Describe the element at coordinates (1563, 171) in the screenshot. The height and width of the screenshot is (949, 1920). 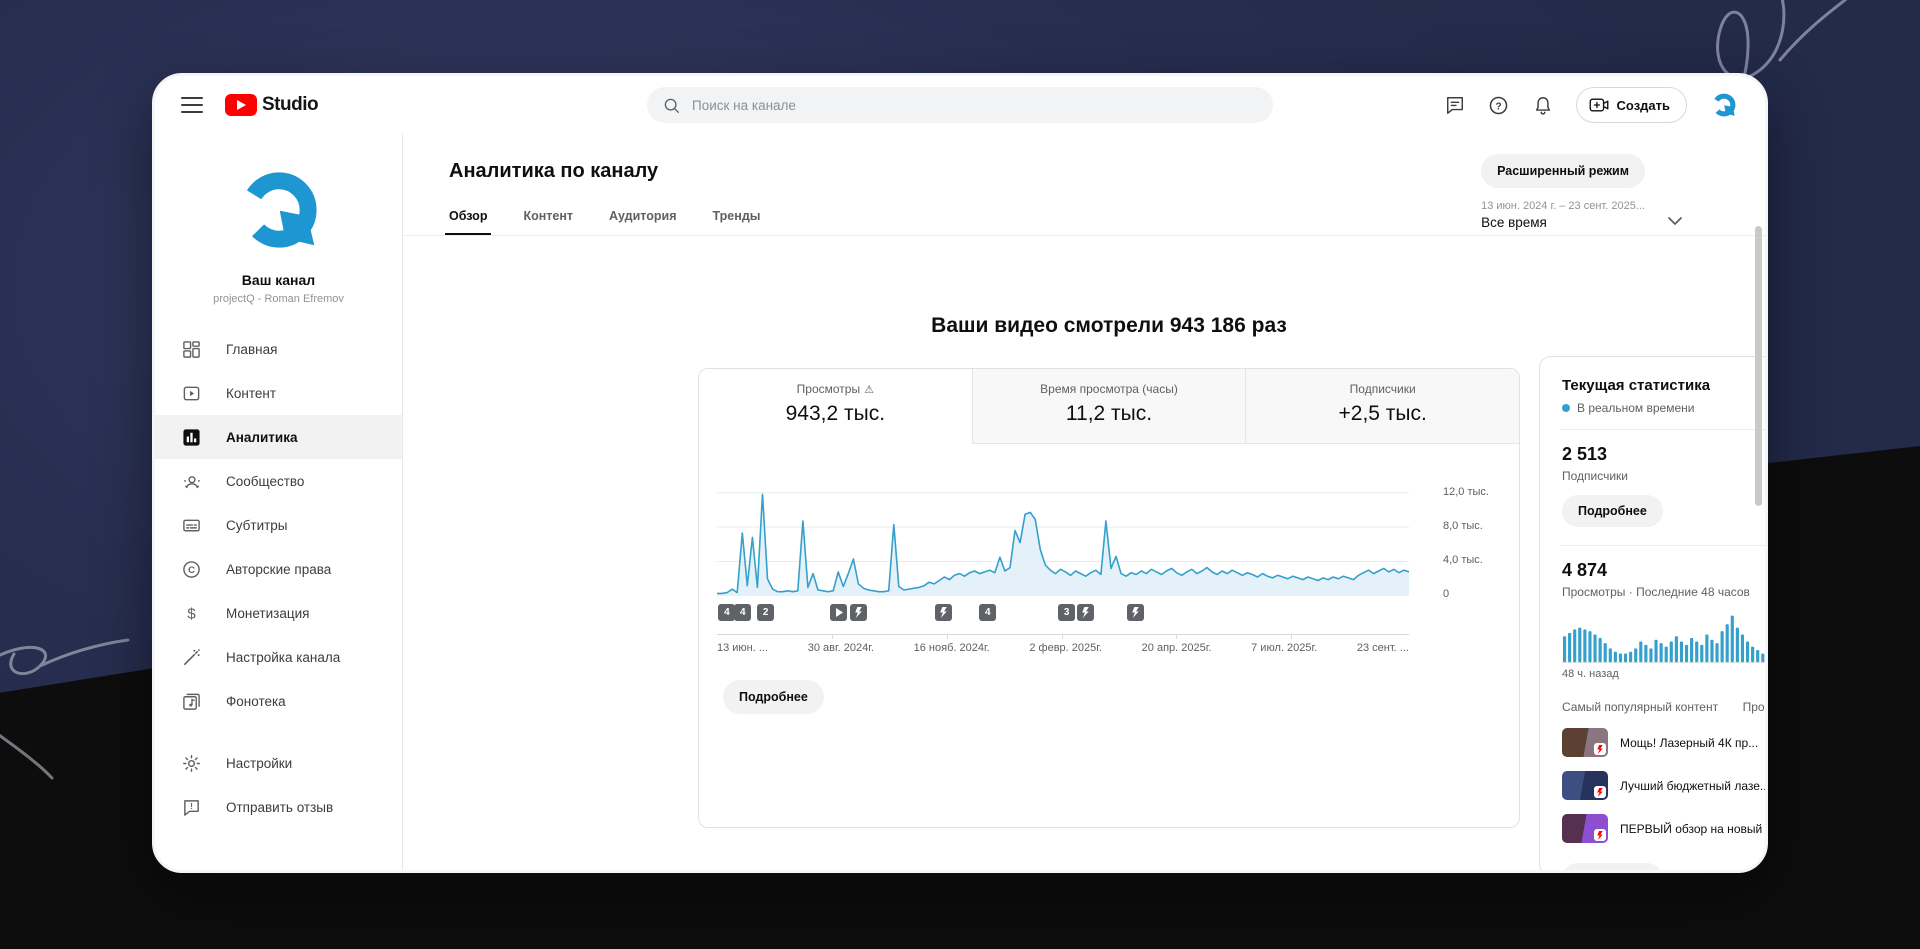
I see `advanced-mode-button: Расширенный режим` at that location.